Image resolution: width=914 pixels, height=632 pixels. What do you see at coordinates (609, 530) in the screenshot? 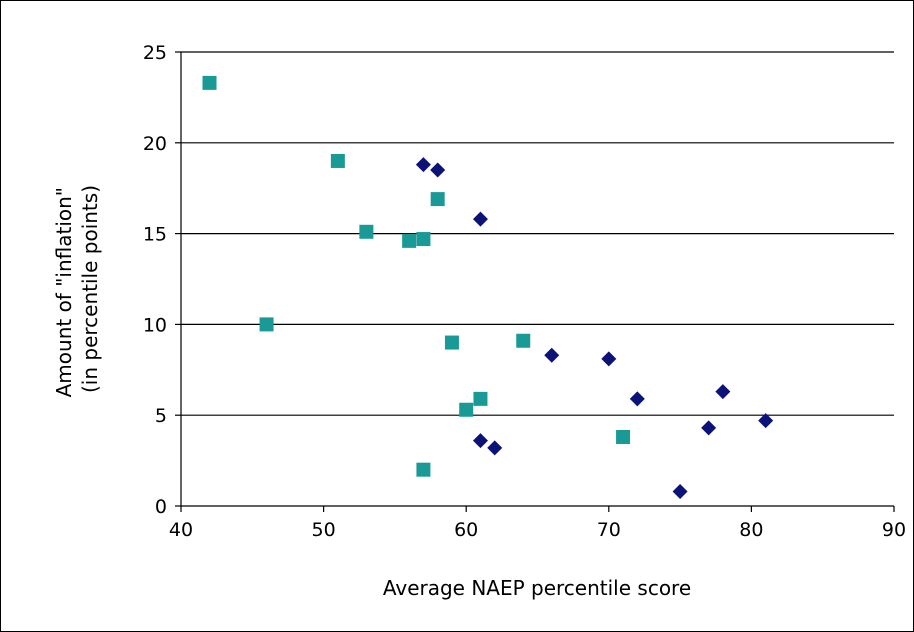
I see `x-tick-label: 70` at bounding box center [609, 530].